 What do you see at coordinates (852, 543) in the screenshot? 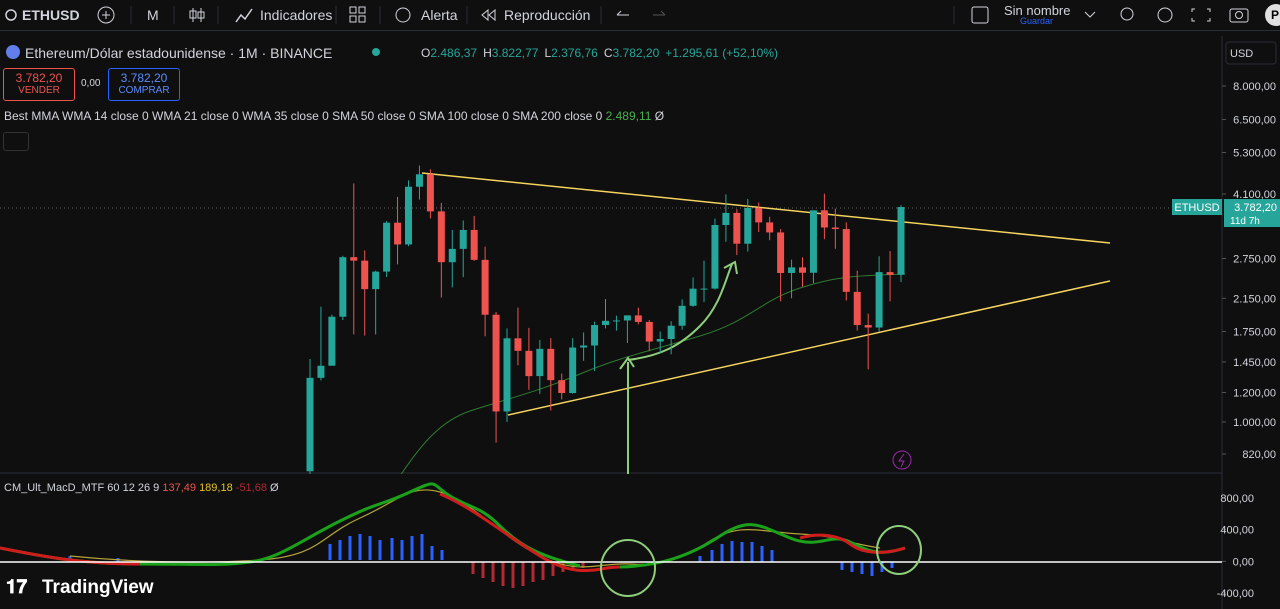
I see `macd-line-d` at bounding box center [852, 543].